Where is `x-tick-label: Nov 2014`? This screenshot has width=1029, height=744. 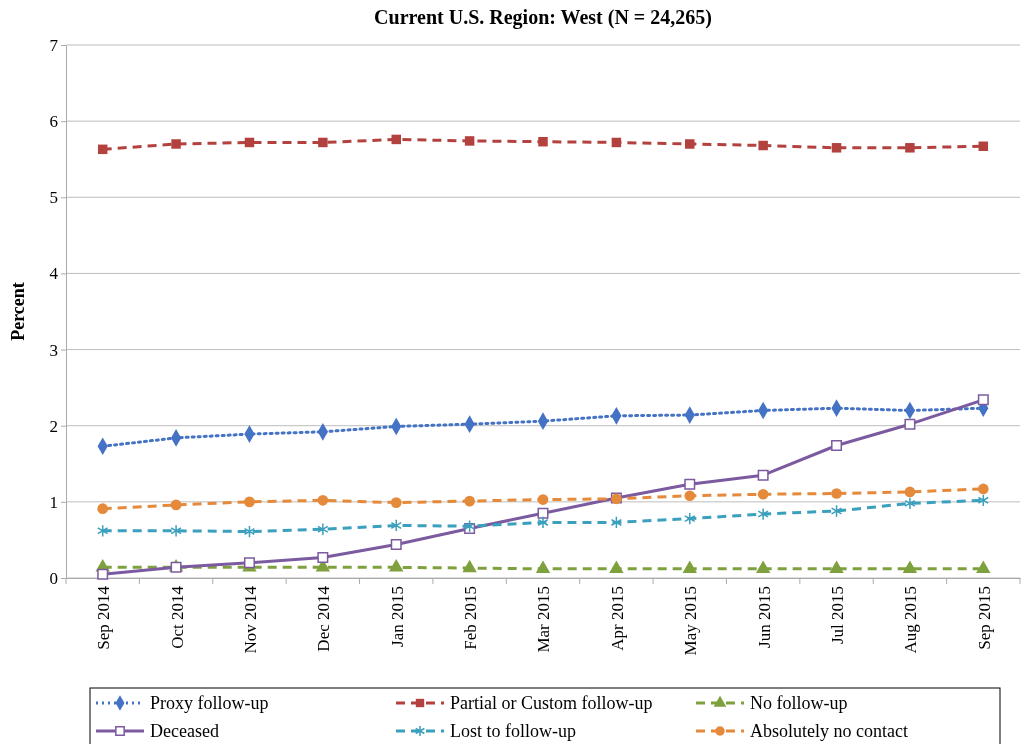 x-tick-label: Nov 2014 is located at coordinates (250, 619).